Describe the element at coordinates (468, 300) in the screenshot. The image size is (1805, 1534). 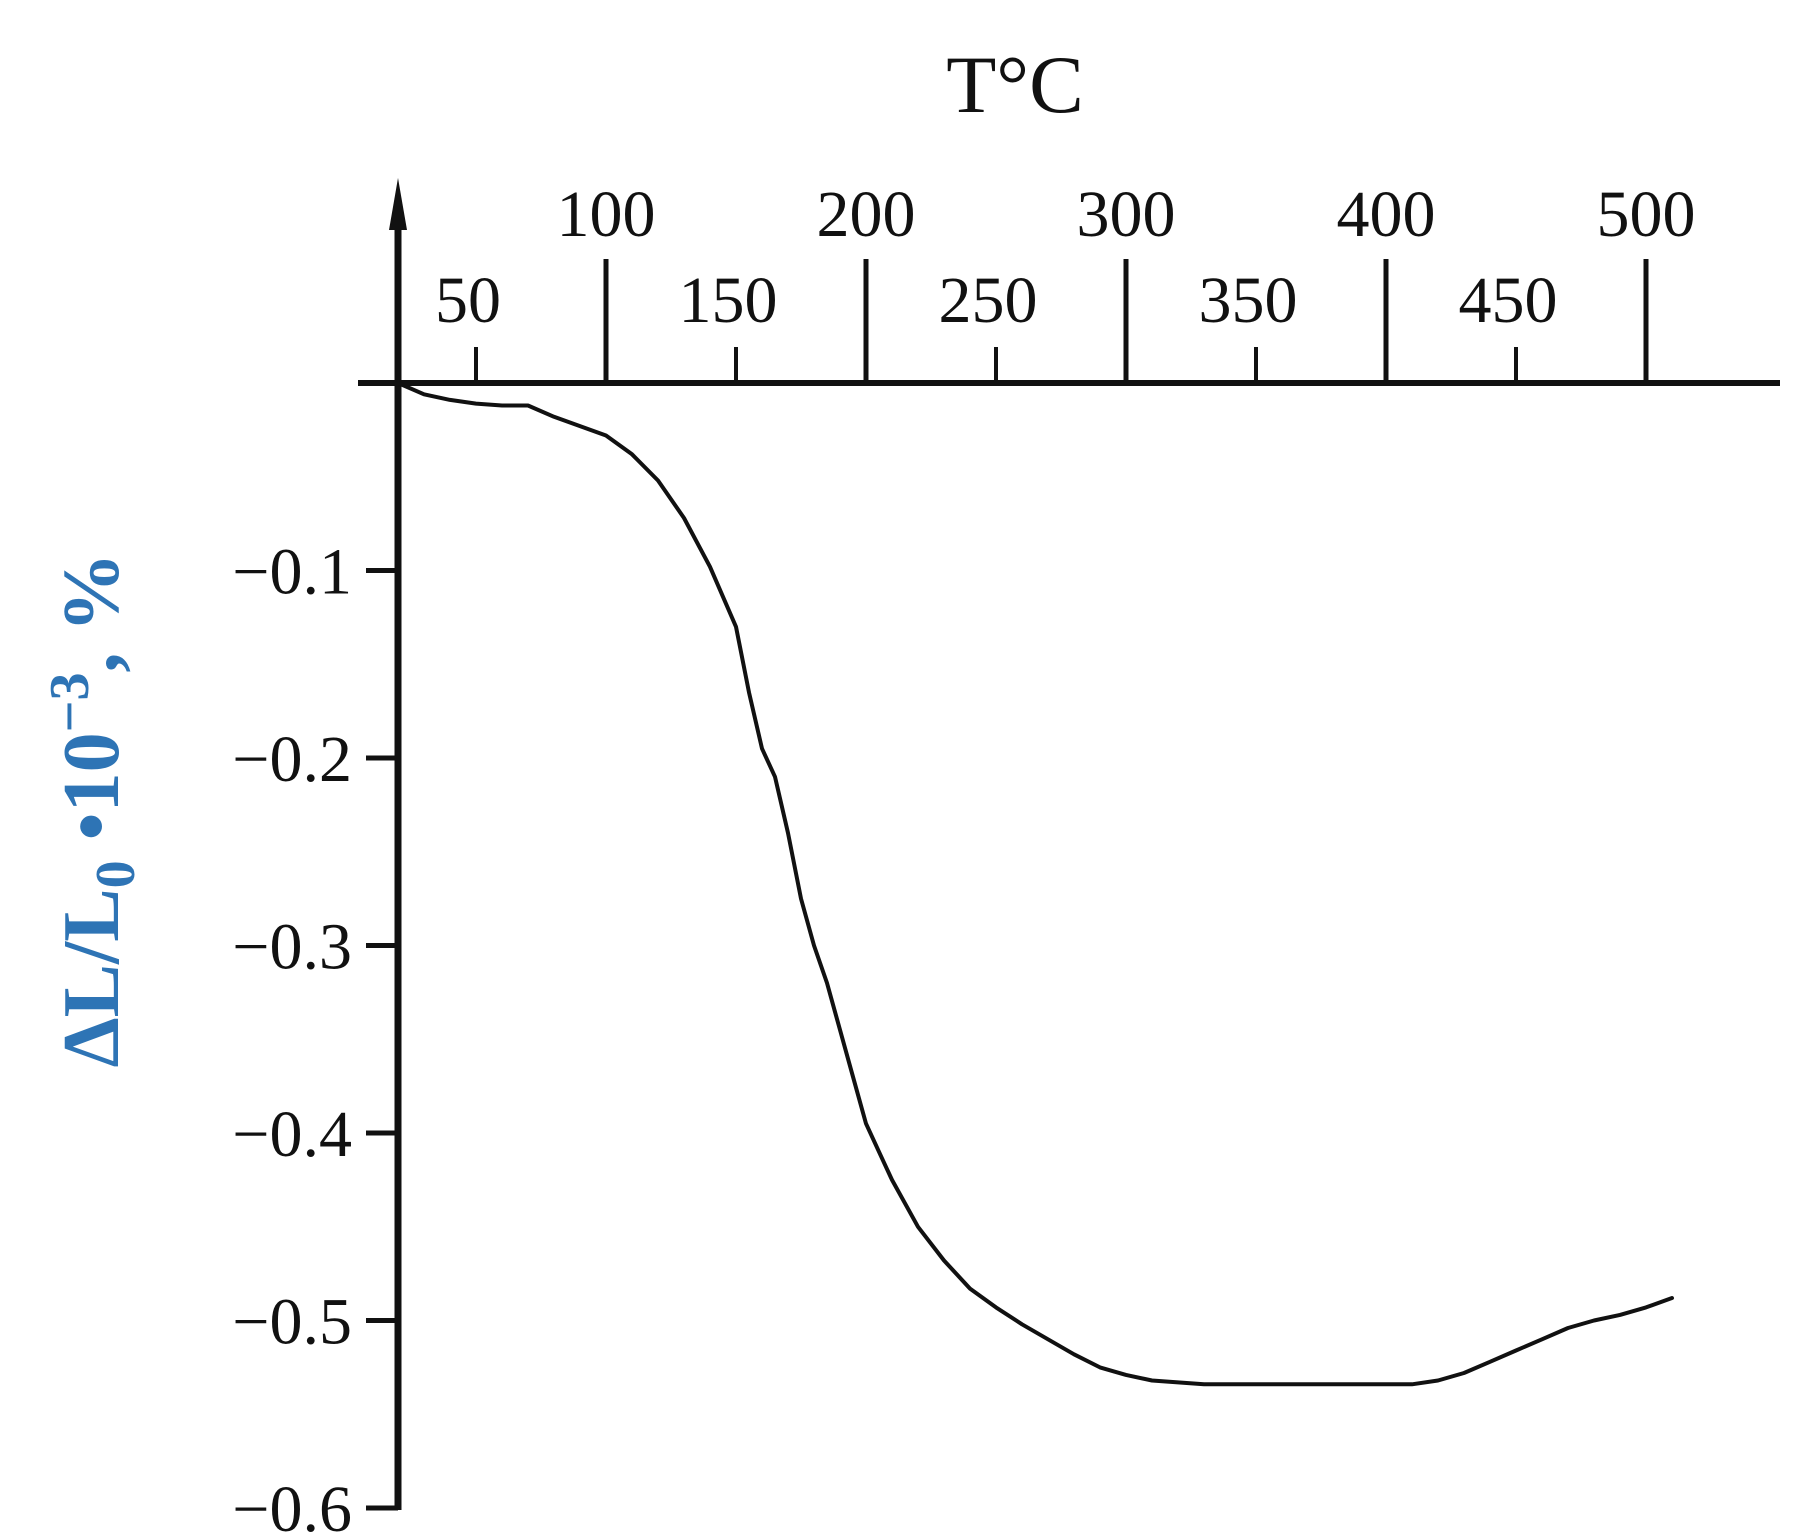
I see `x-tick-label-minor: 50` at that location.